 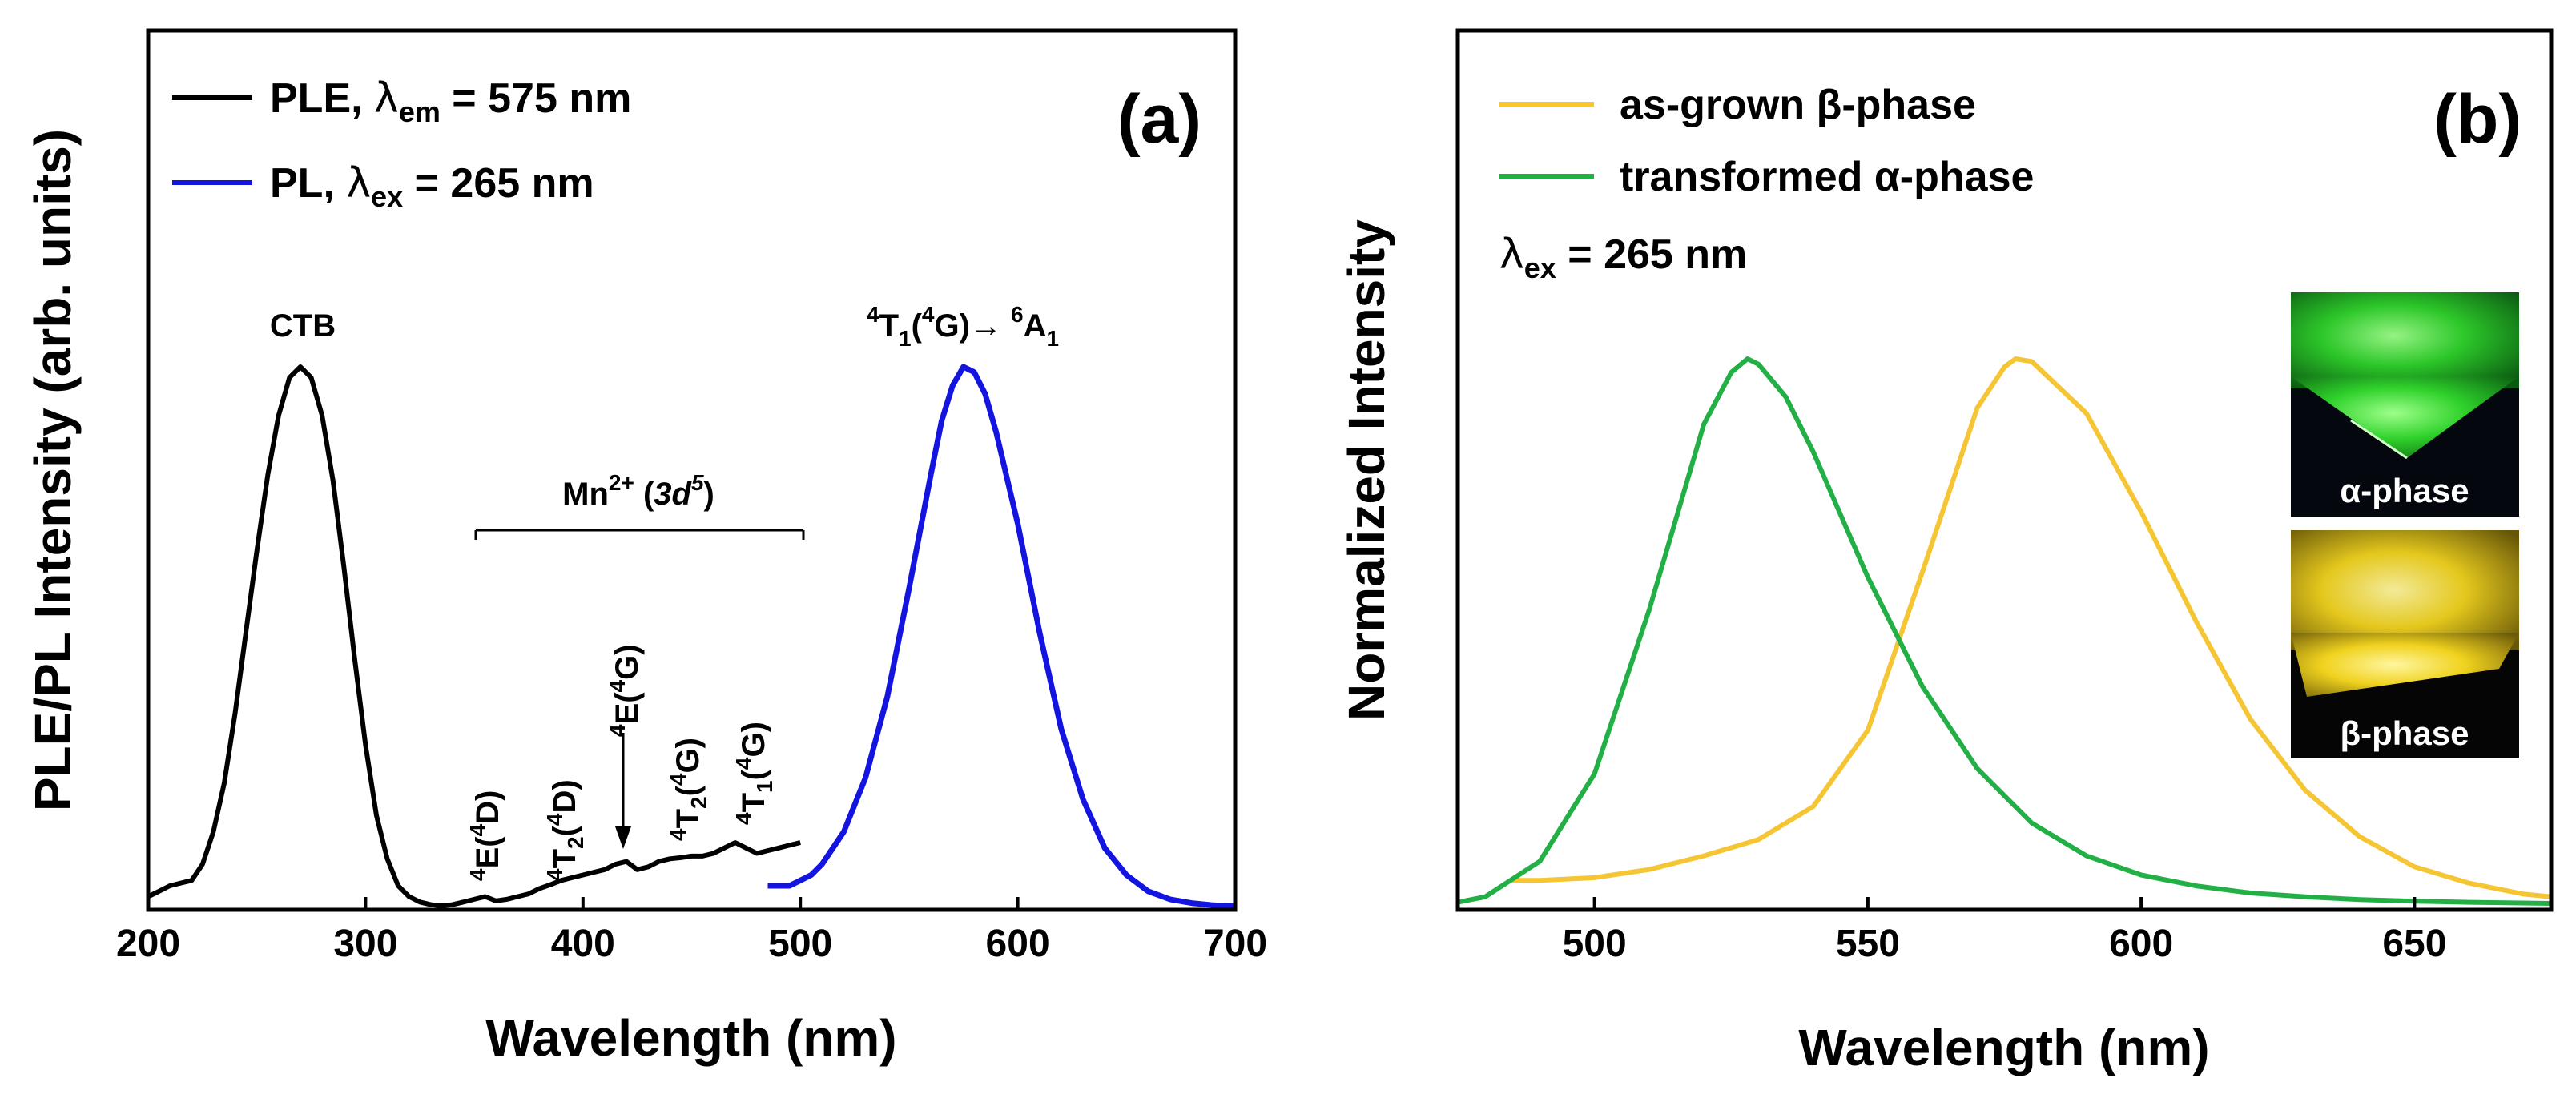 I want to click on level-label-4t2-4g: 4T2(4G), so click(x=688, y=789).